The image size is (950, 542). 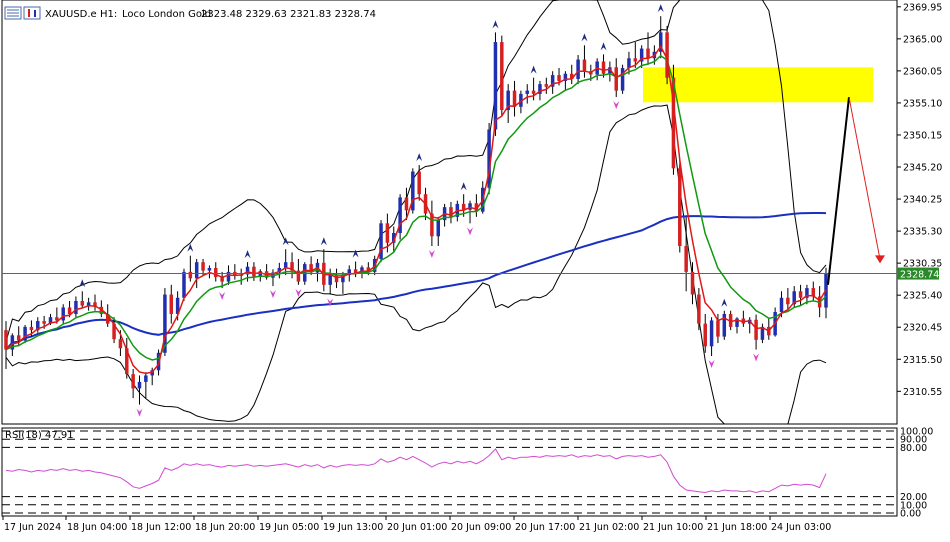 I want to click on time-axis-label: 20 Jun 01:00, so click(x=417, y=527).